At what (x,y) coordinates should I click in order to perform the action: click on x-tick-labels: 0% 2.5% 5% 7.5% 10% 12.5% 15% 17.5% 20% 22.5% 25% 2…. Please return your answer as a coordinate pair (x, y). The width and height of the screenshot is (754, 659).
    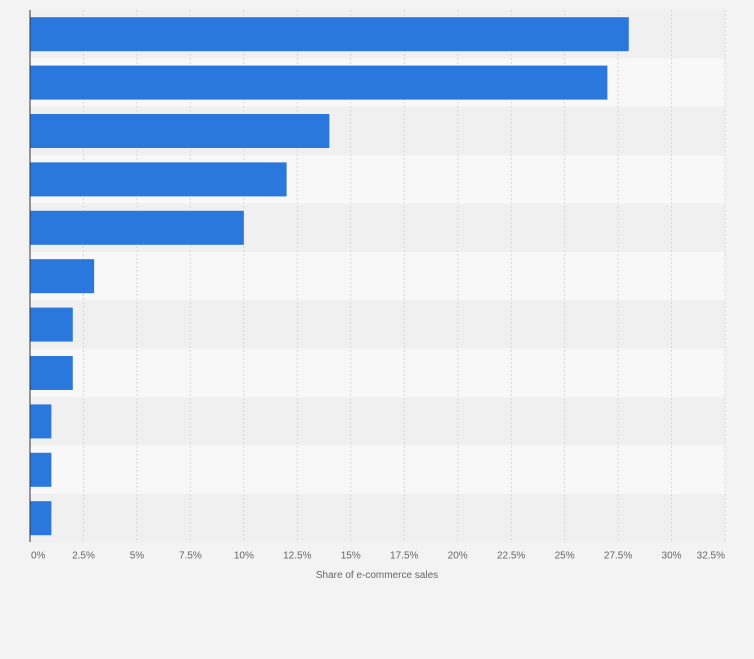
    Looking at the image, I should click on (378, 555).